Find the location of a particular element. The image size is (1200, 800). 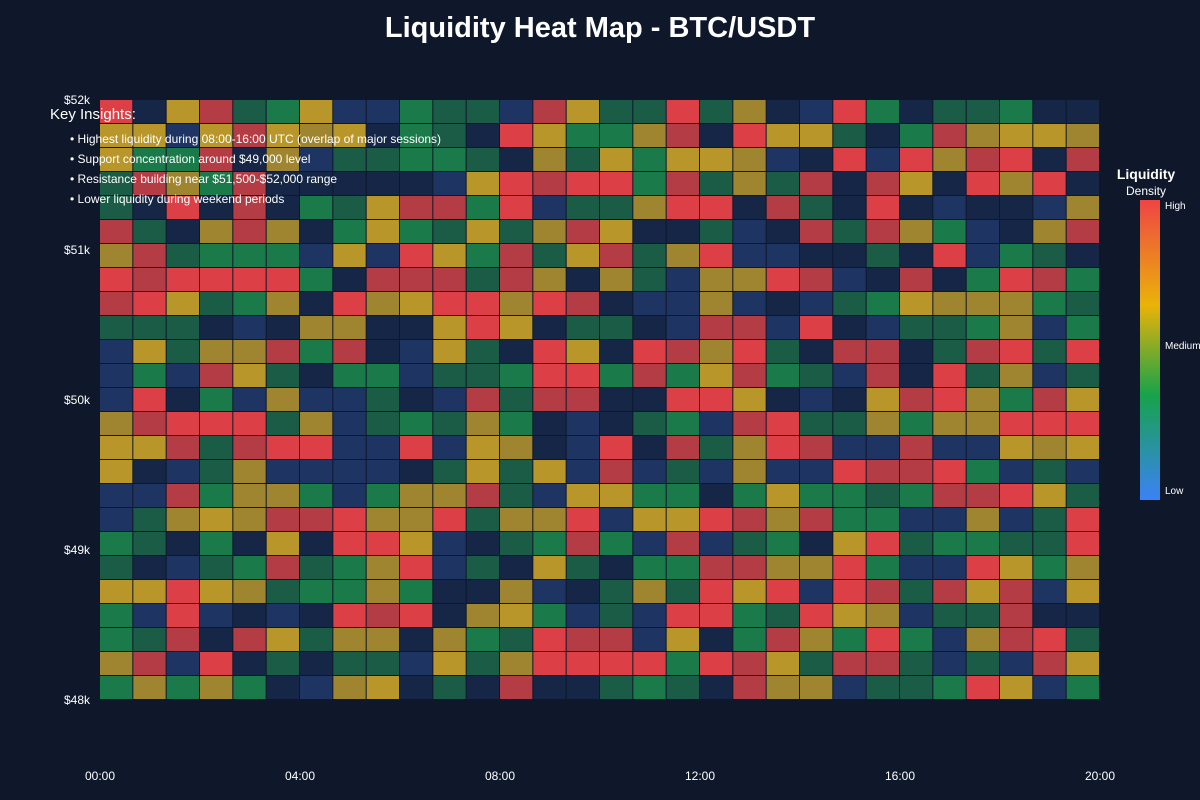

x-tick-label: 04:00 is located at coordinates (300, 776).